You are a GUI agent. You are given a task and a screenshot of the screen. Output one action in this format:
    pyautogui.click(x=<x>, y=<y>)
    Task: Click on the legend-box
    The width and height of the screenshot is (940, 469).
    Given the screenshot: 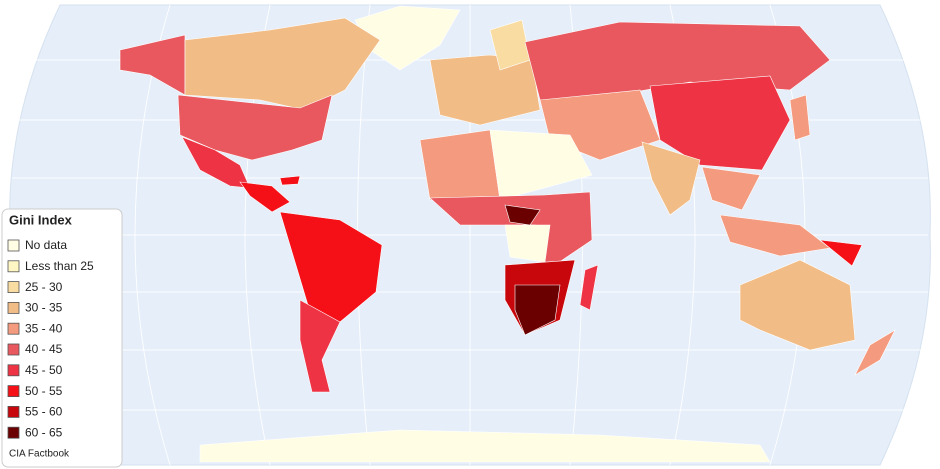 What is the action you would take?
    pyautogui.click(x=62, y=338)
    